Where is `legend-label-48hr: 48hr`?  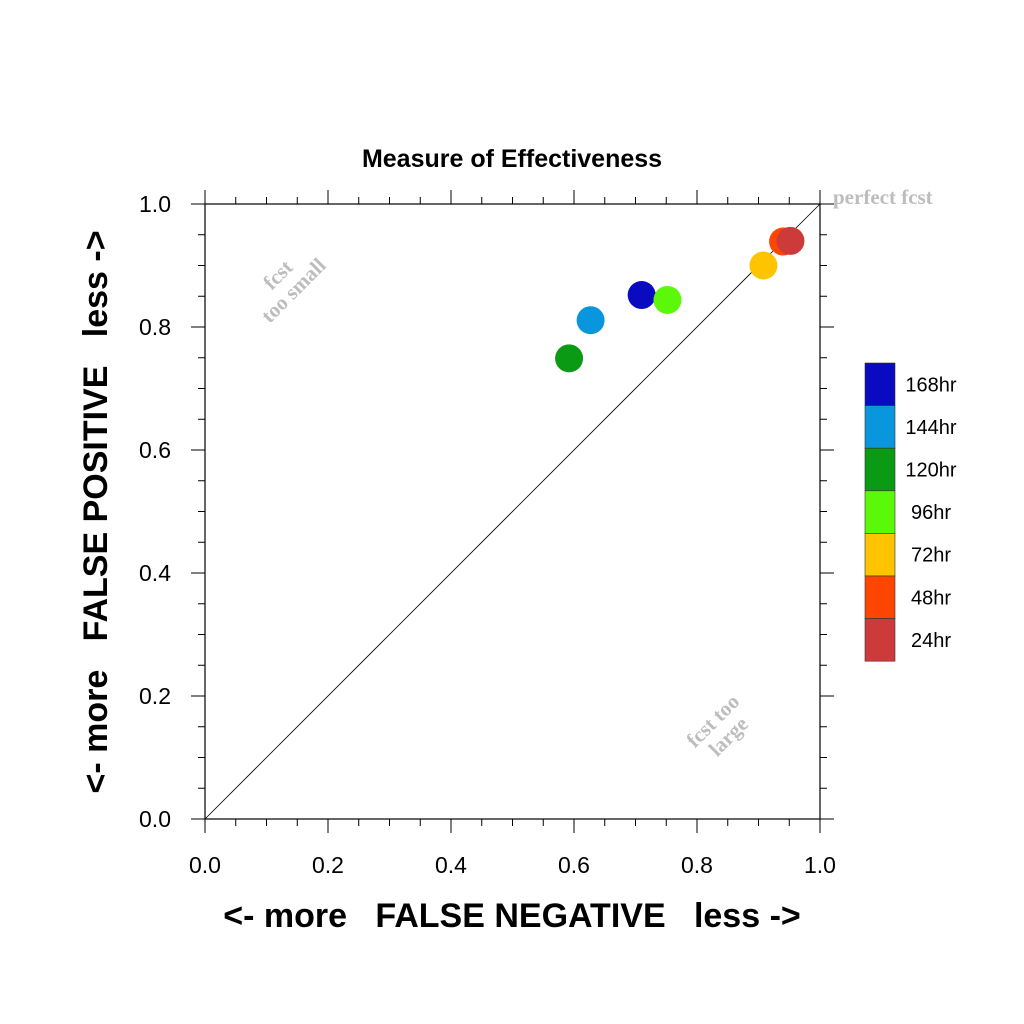 legend-label-48hr: 48hr is located at coordinates (931, 598).